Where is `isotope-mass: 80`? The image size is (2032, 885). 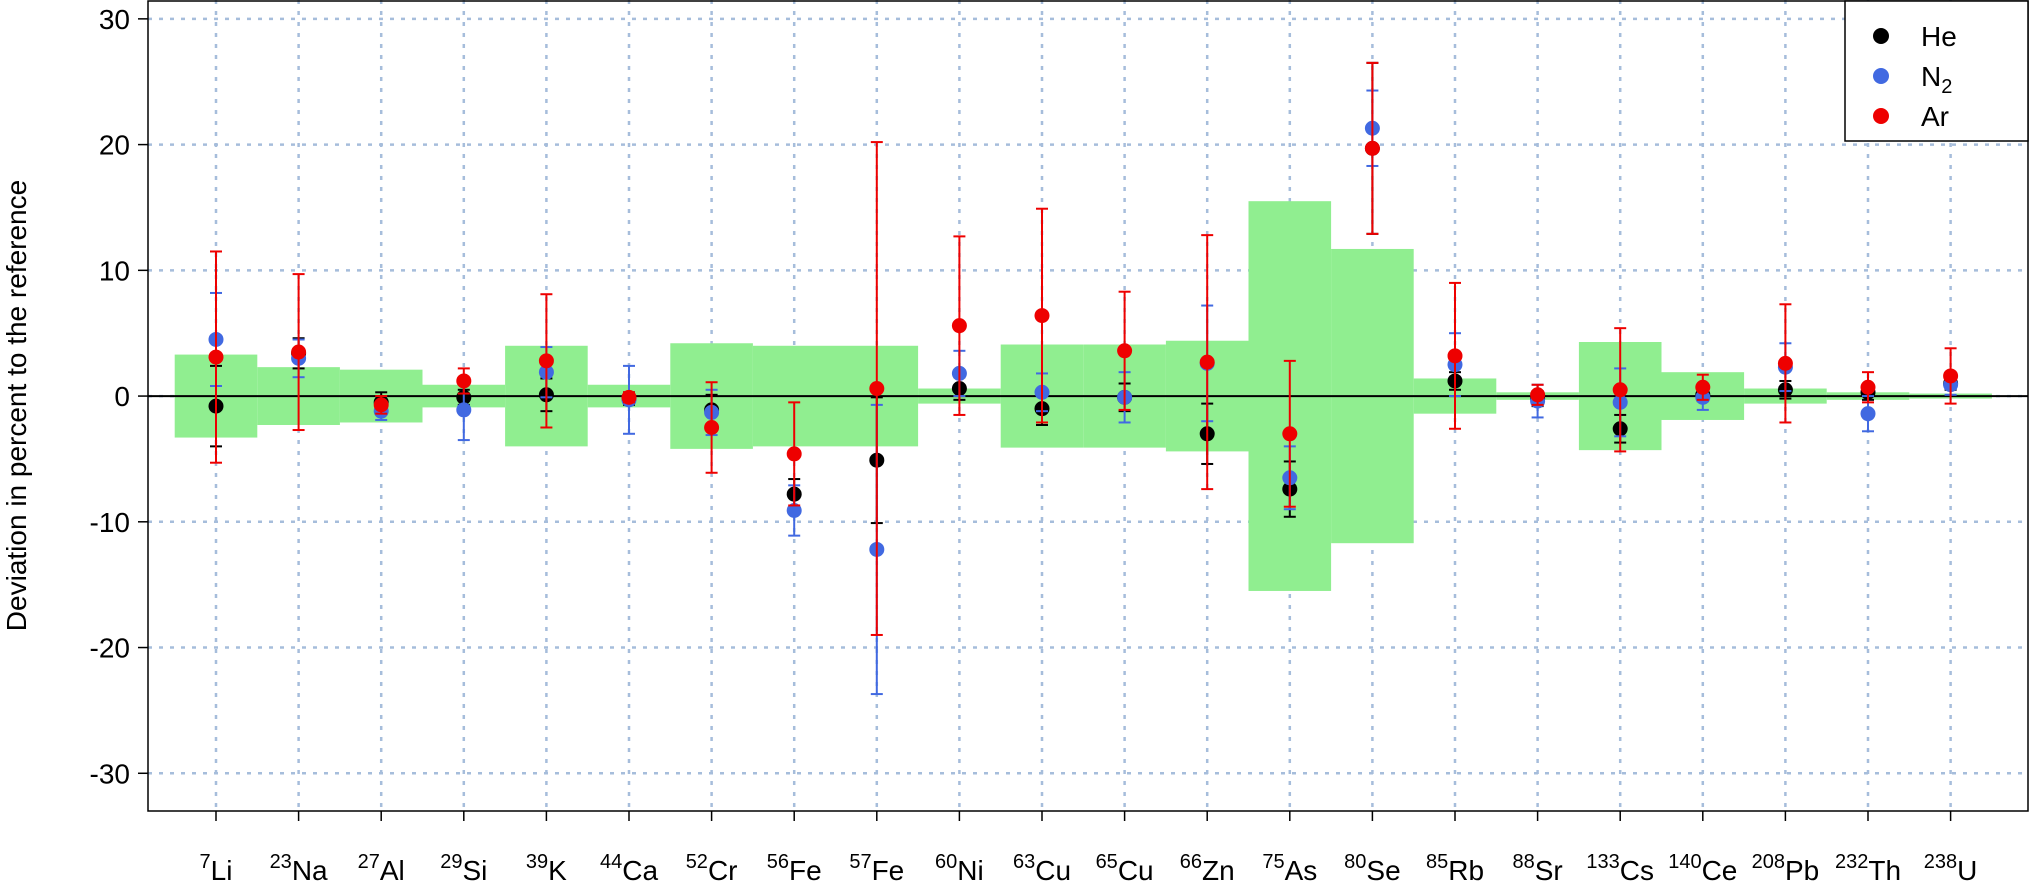
isotope-mass: 80 is located at coordinates (1355, 862).